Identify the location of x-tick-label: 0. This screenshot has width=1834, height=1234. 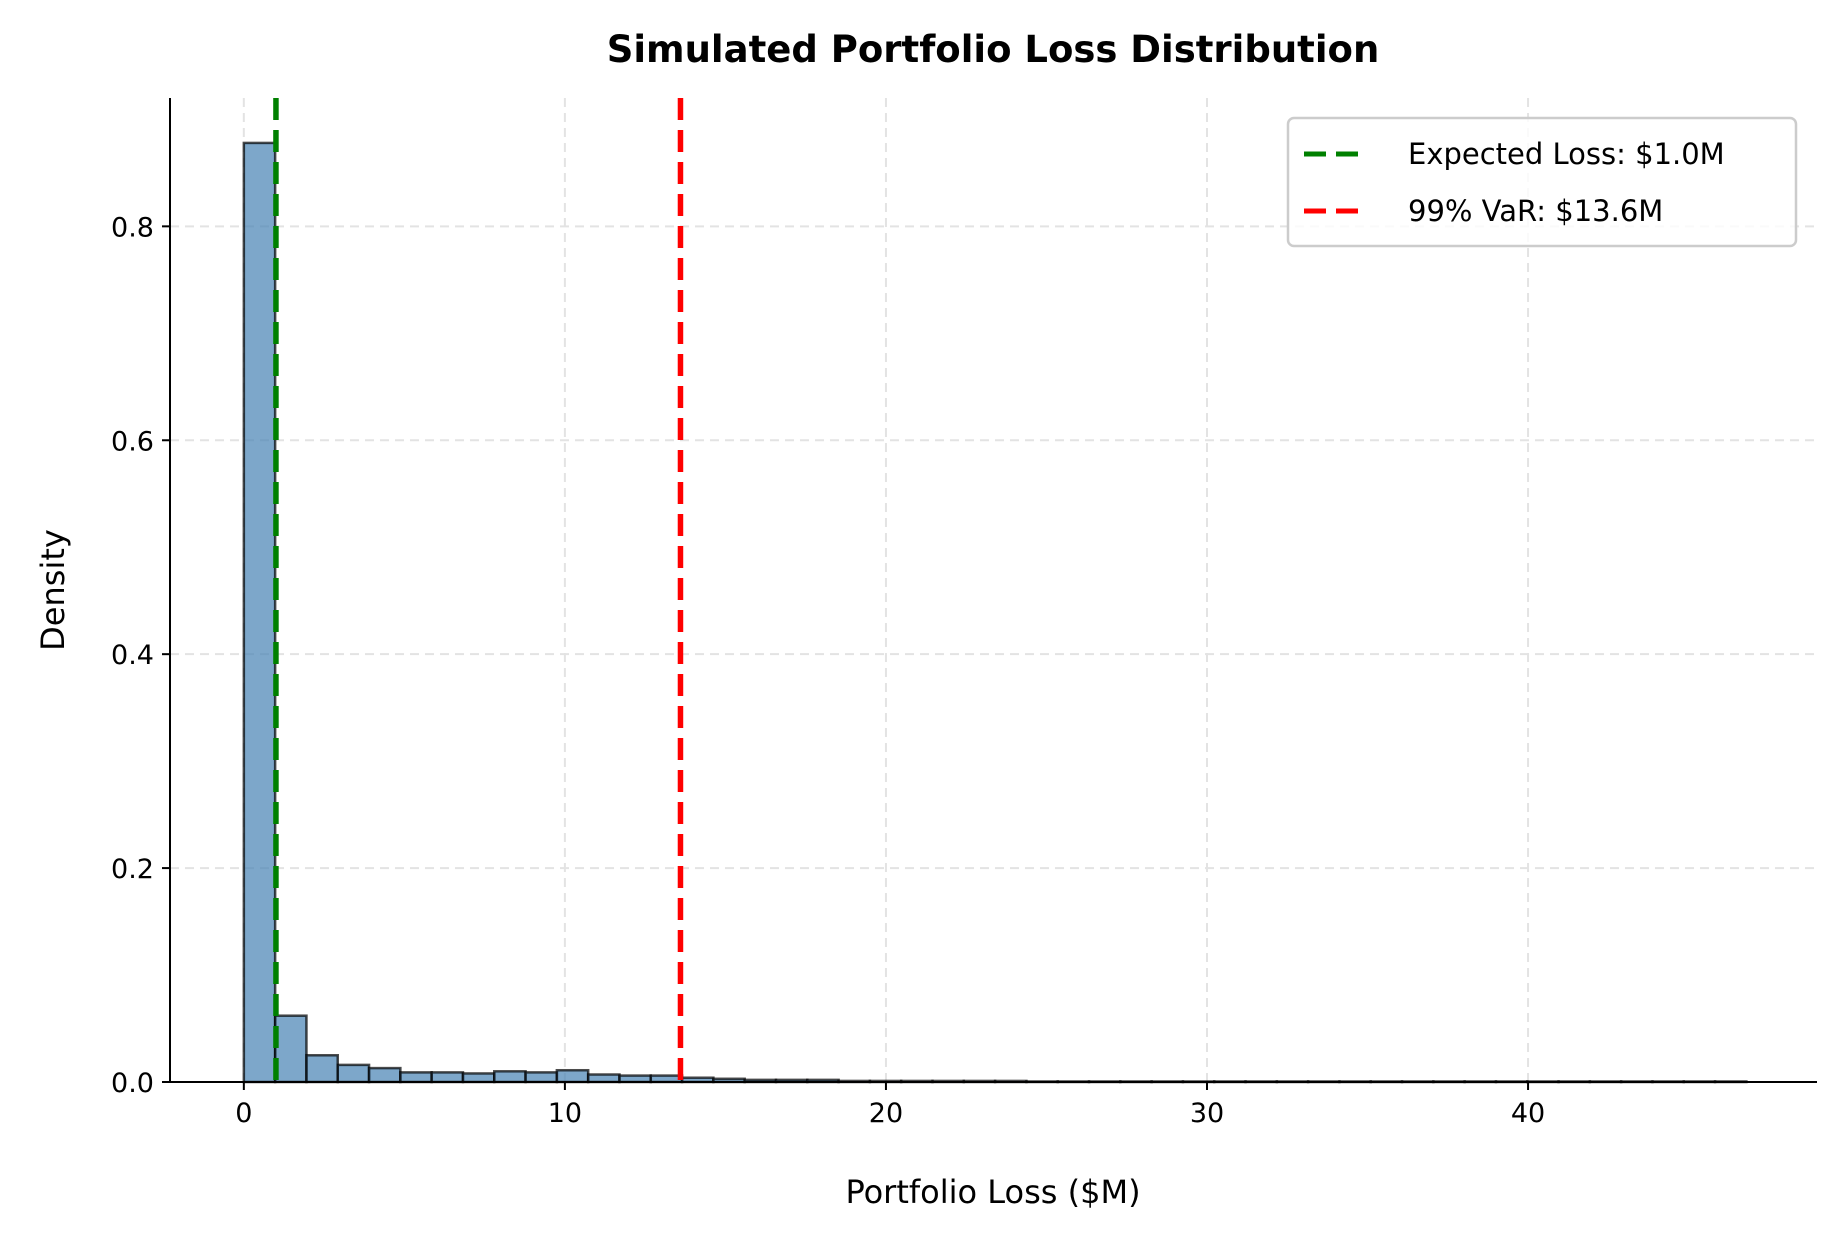
(243, 1113).